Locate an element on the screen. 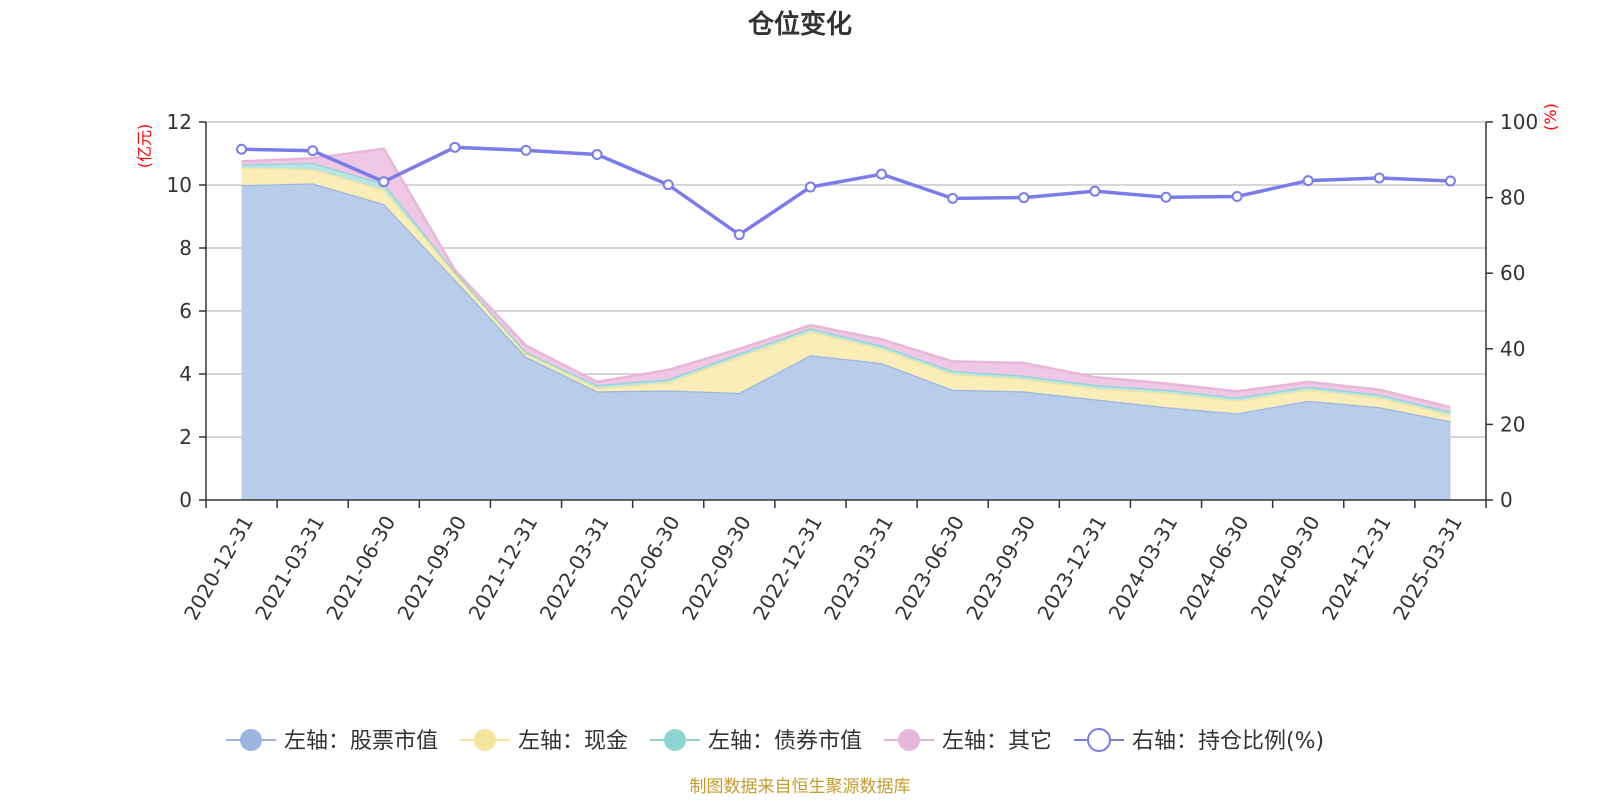 The image size is (1600, 800). x-axis-tick-label: 2024-06-30 is located at coordinates (1214, 568).